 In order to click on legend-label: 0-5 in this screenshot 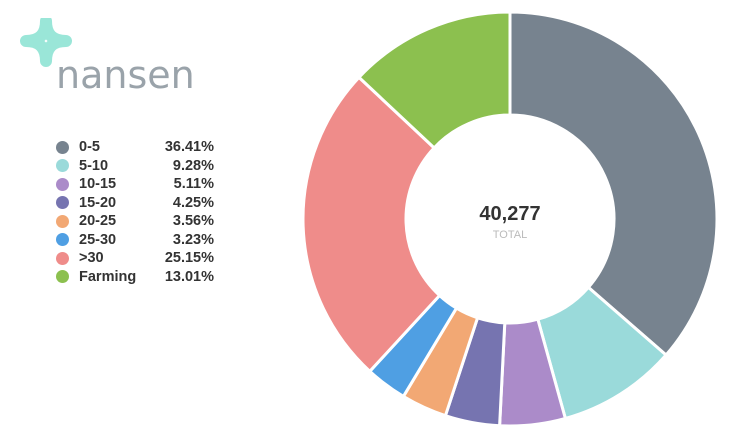, I will do `click(89, 147)`.